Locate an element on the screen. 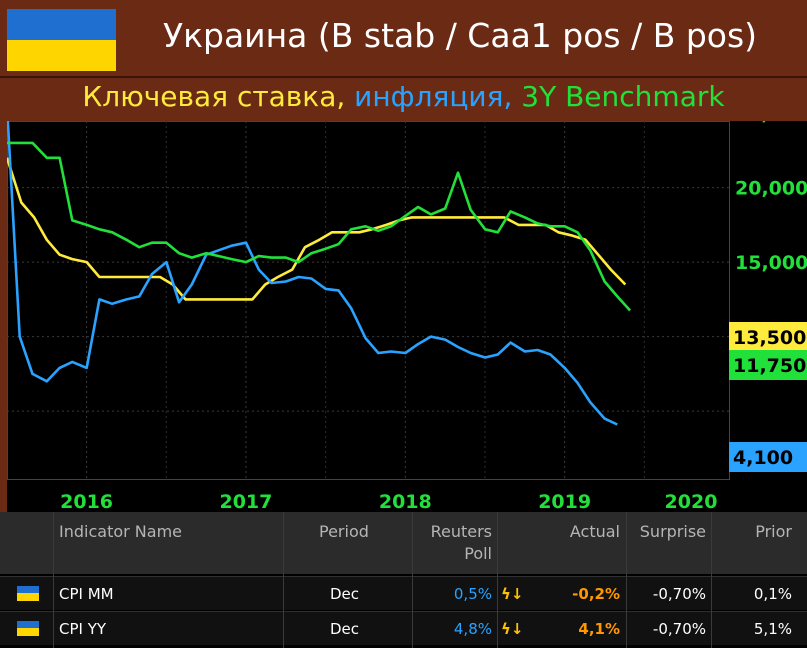 This screenshot has height=648, width=807. chart-subtitle: Ключевая ставка, инфляция, 3Y Benchmark is located at coordinates (403, 96).